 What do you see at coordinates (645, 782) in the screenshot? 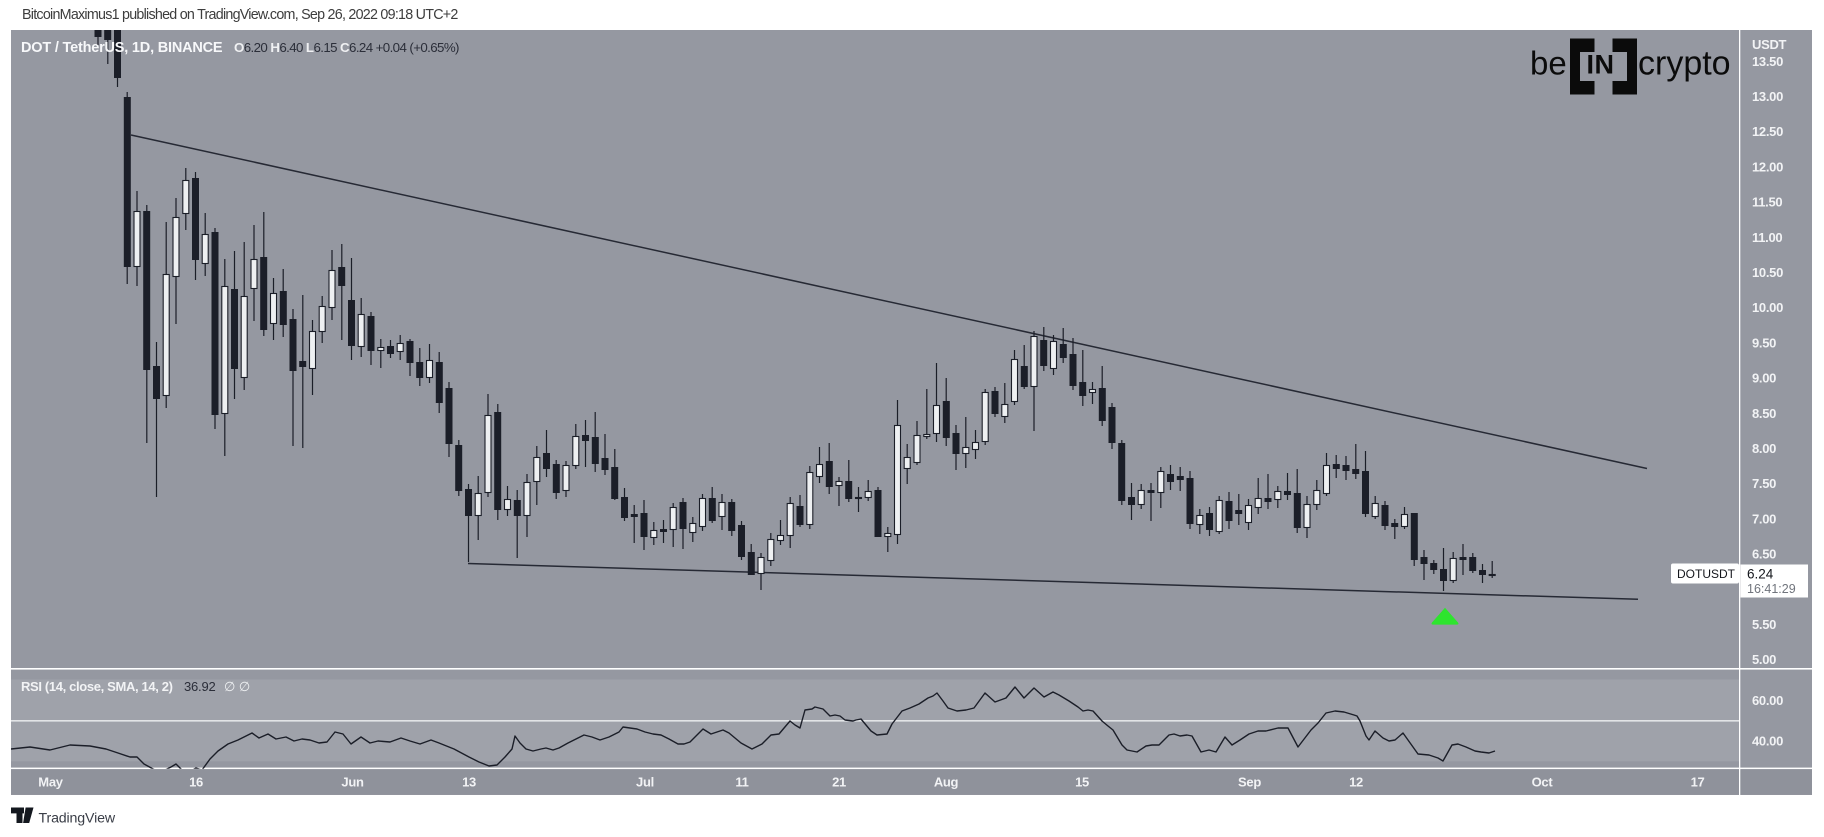
I see `svg-text: Jul` at bounding box center [645, 782].